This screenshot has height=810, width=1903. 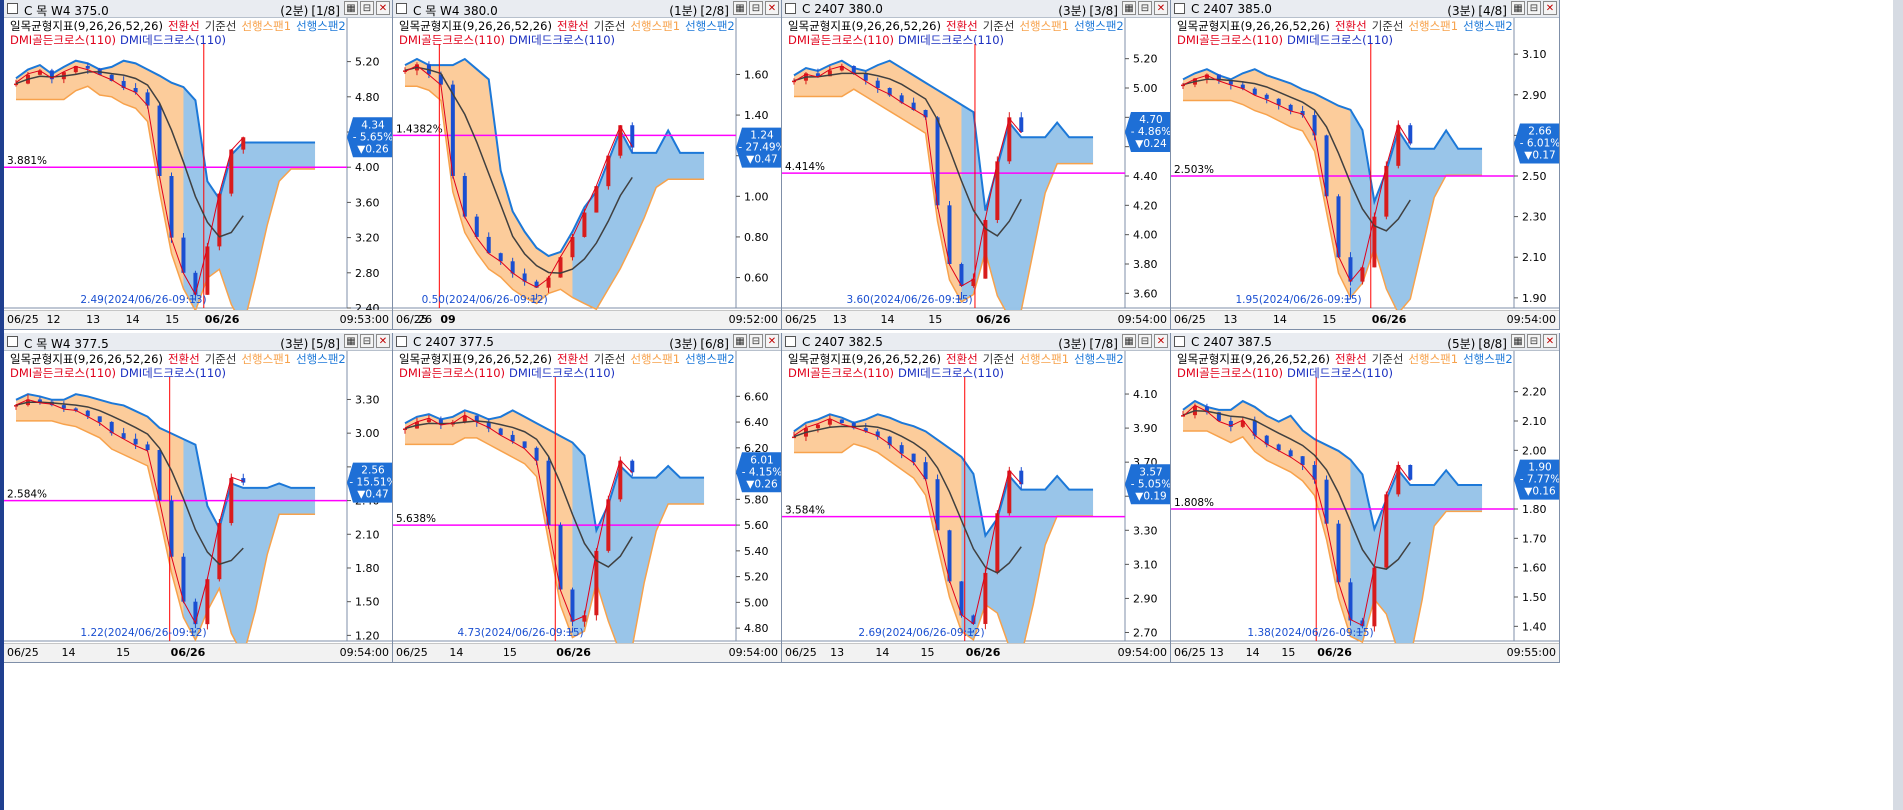 I want to click on price-tag-price: 6.01, so click(x=761, y=460).